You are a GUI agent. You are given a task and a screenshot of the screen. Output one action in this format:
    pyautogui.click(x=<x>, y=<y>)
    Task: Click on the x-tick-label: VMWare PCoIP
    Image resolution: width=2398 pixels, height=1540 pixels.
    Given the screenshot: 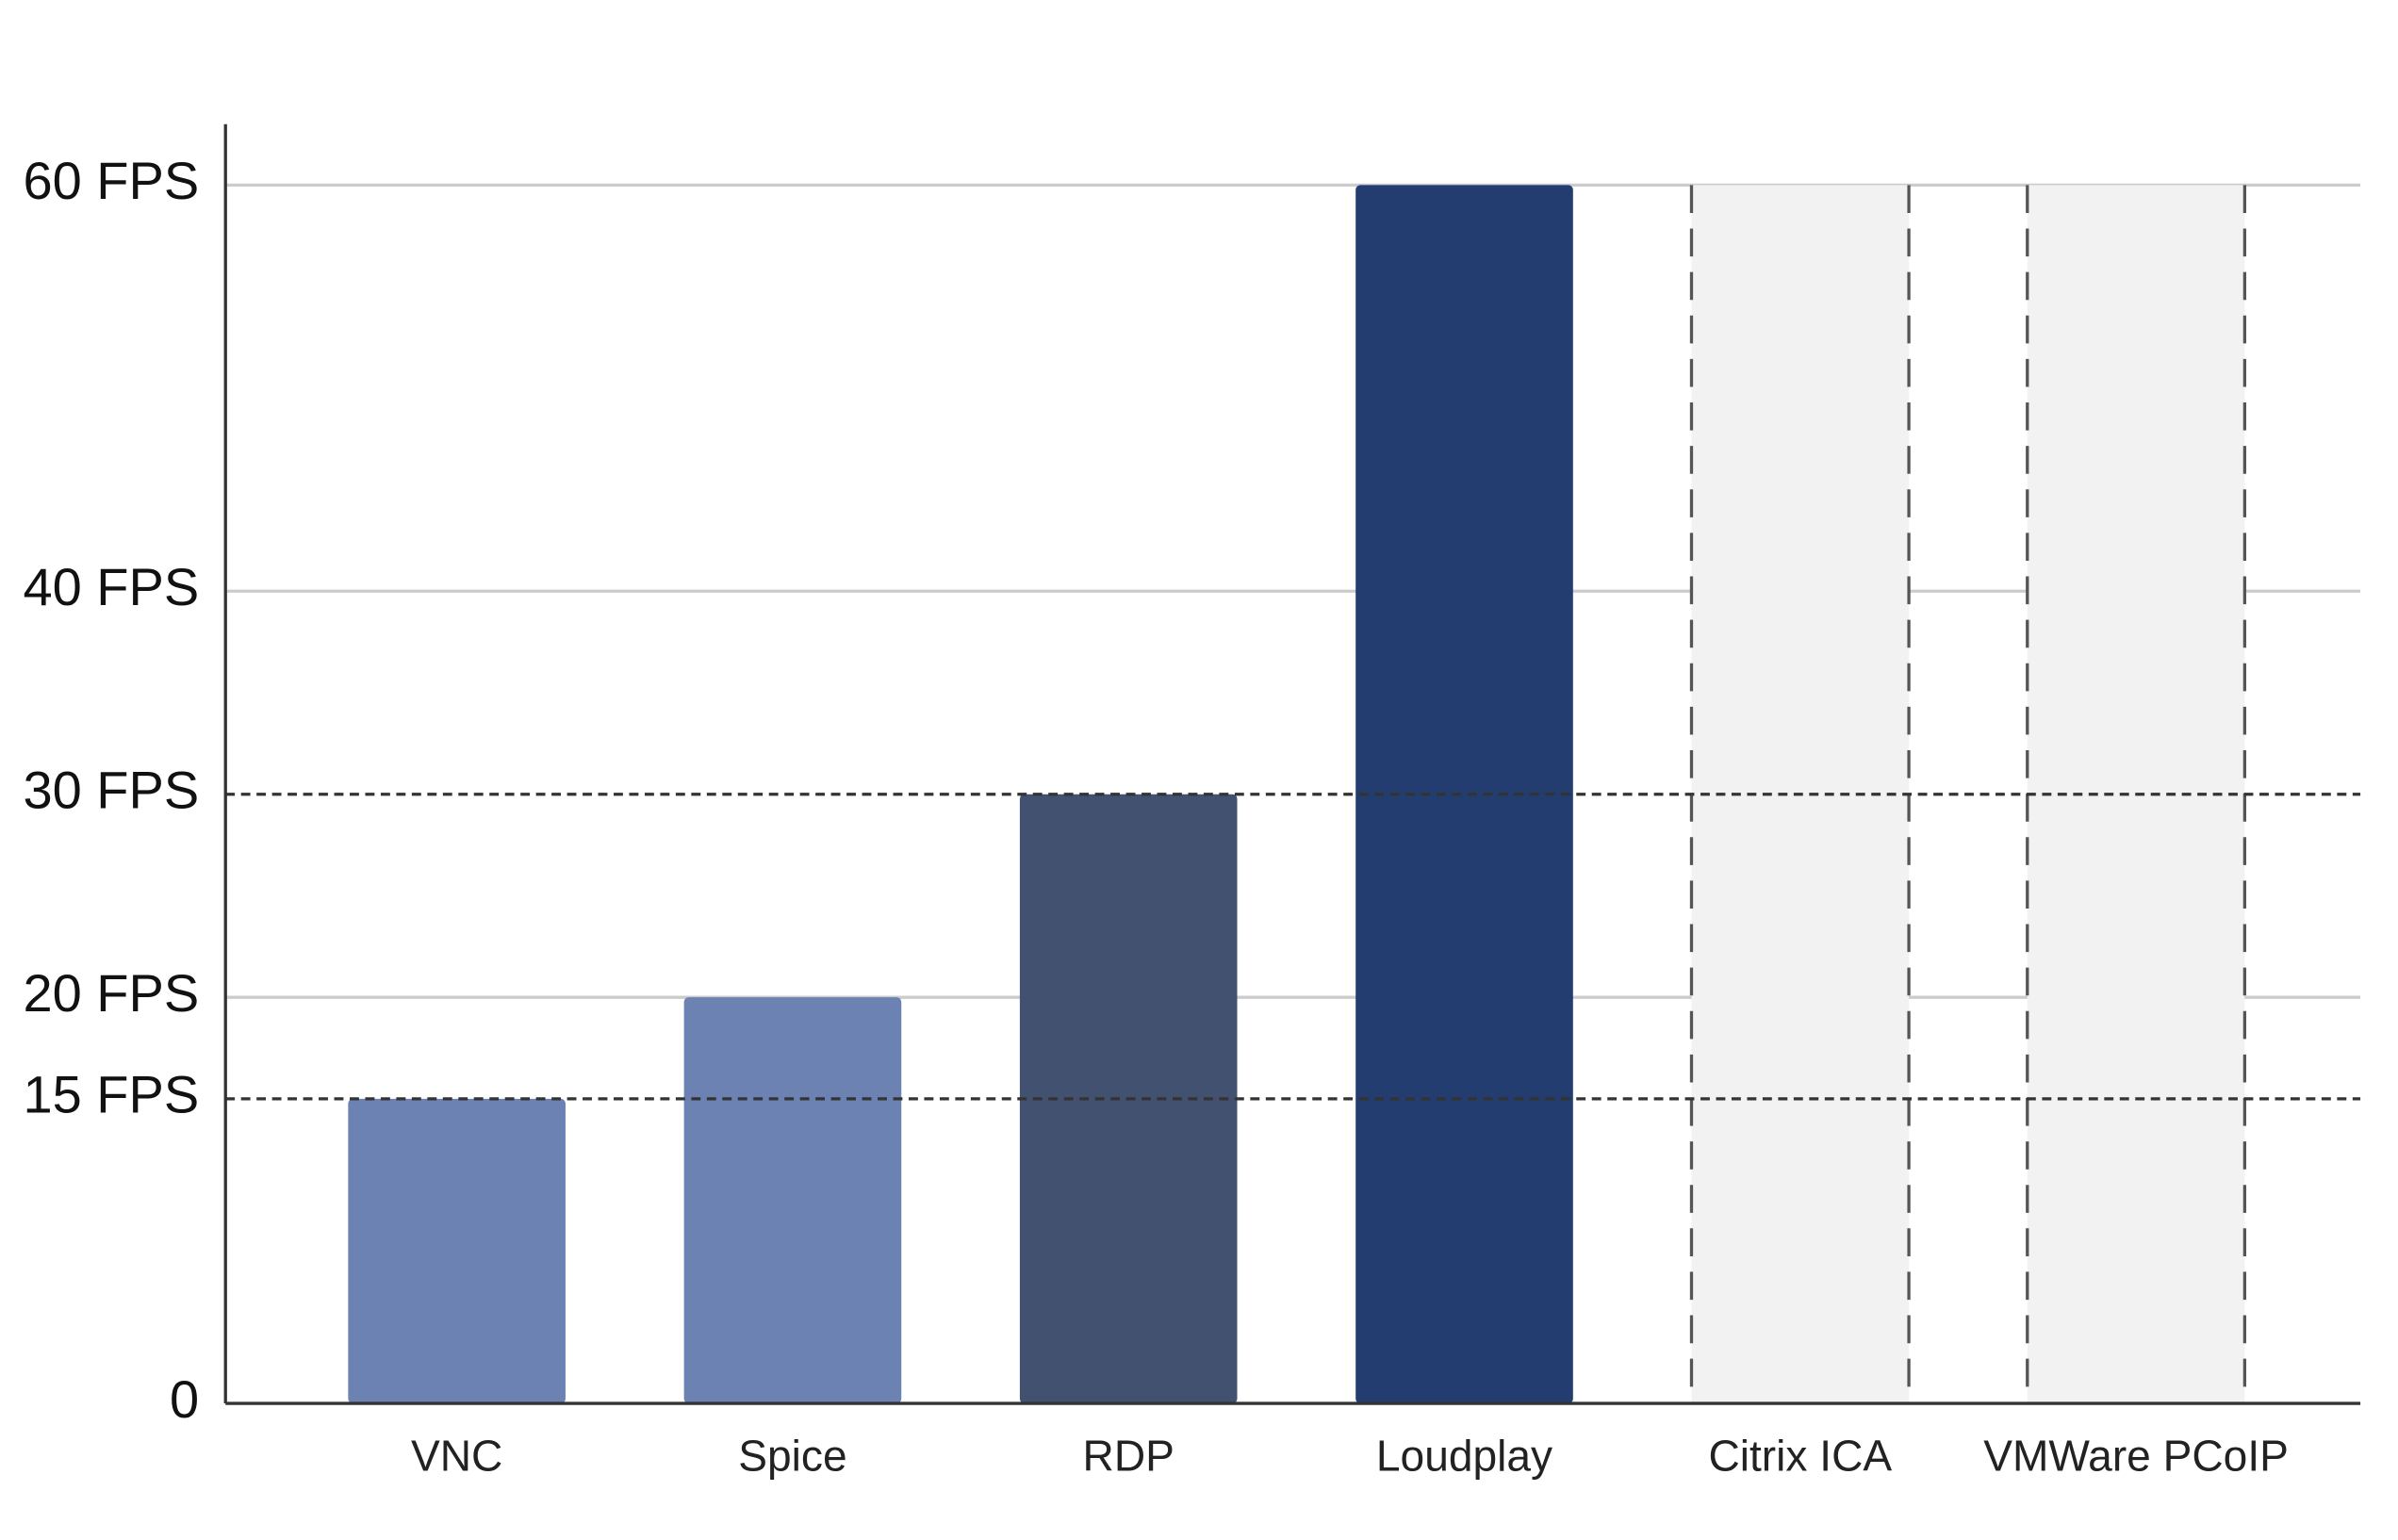 What is the action you would take?
    pyautogui.click(x=2136, y=1456)
    